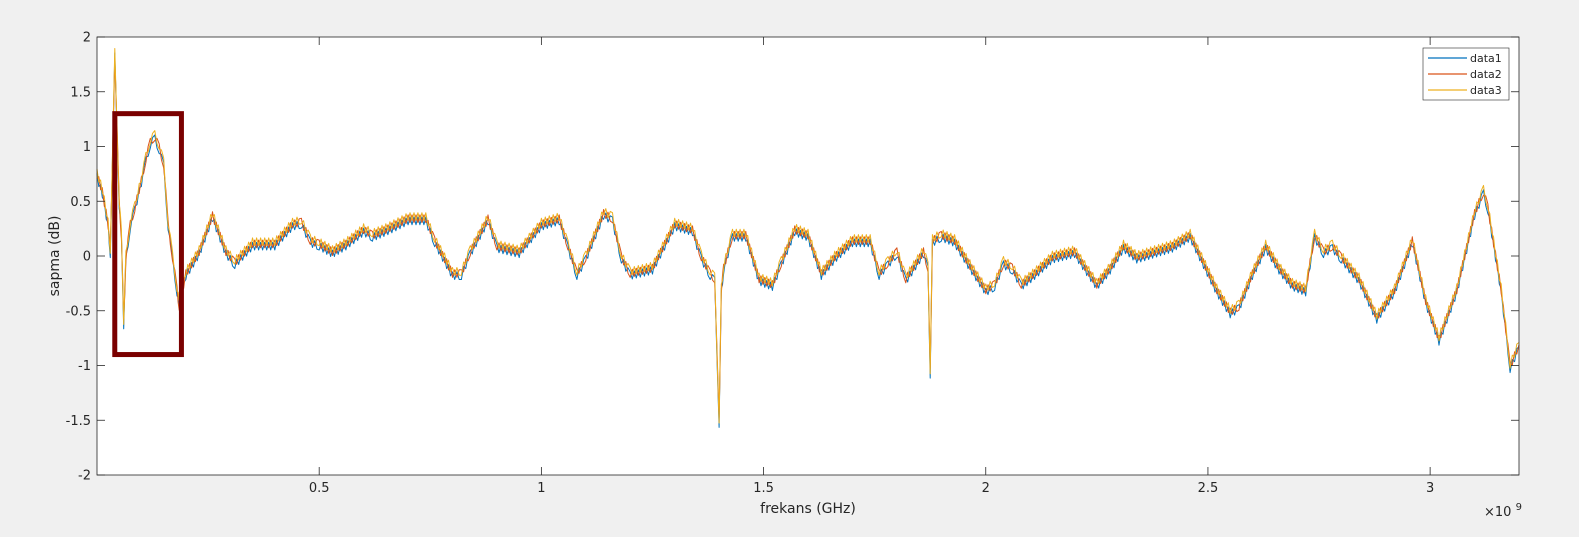  I want to click on y-tick-label: 1, so click(87, 147).